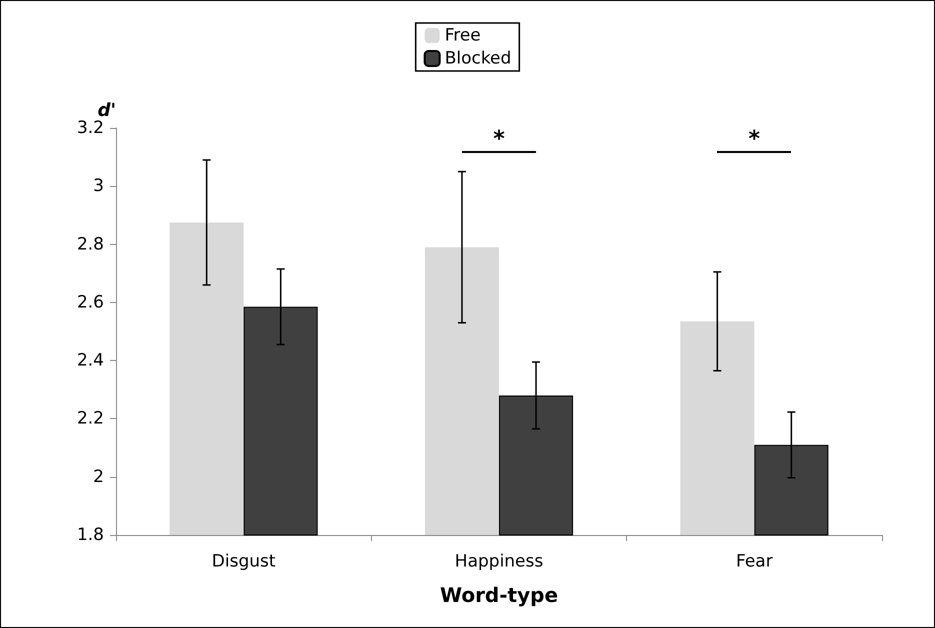  What do you see at coordinates (98, 476) in the screenshot?
I see `y-tick-label: 2` at bounding box center [98, 476].